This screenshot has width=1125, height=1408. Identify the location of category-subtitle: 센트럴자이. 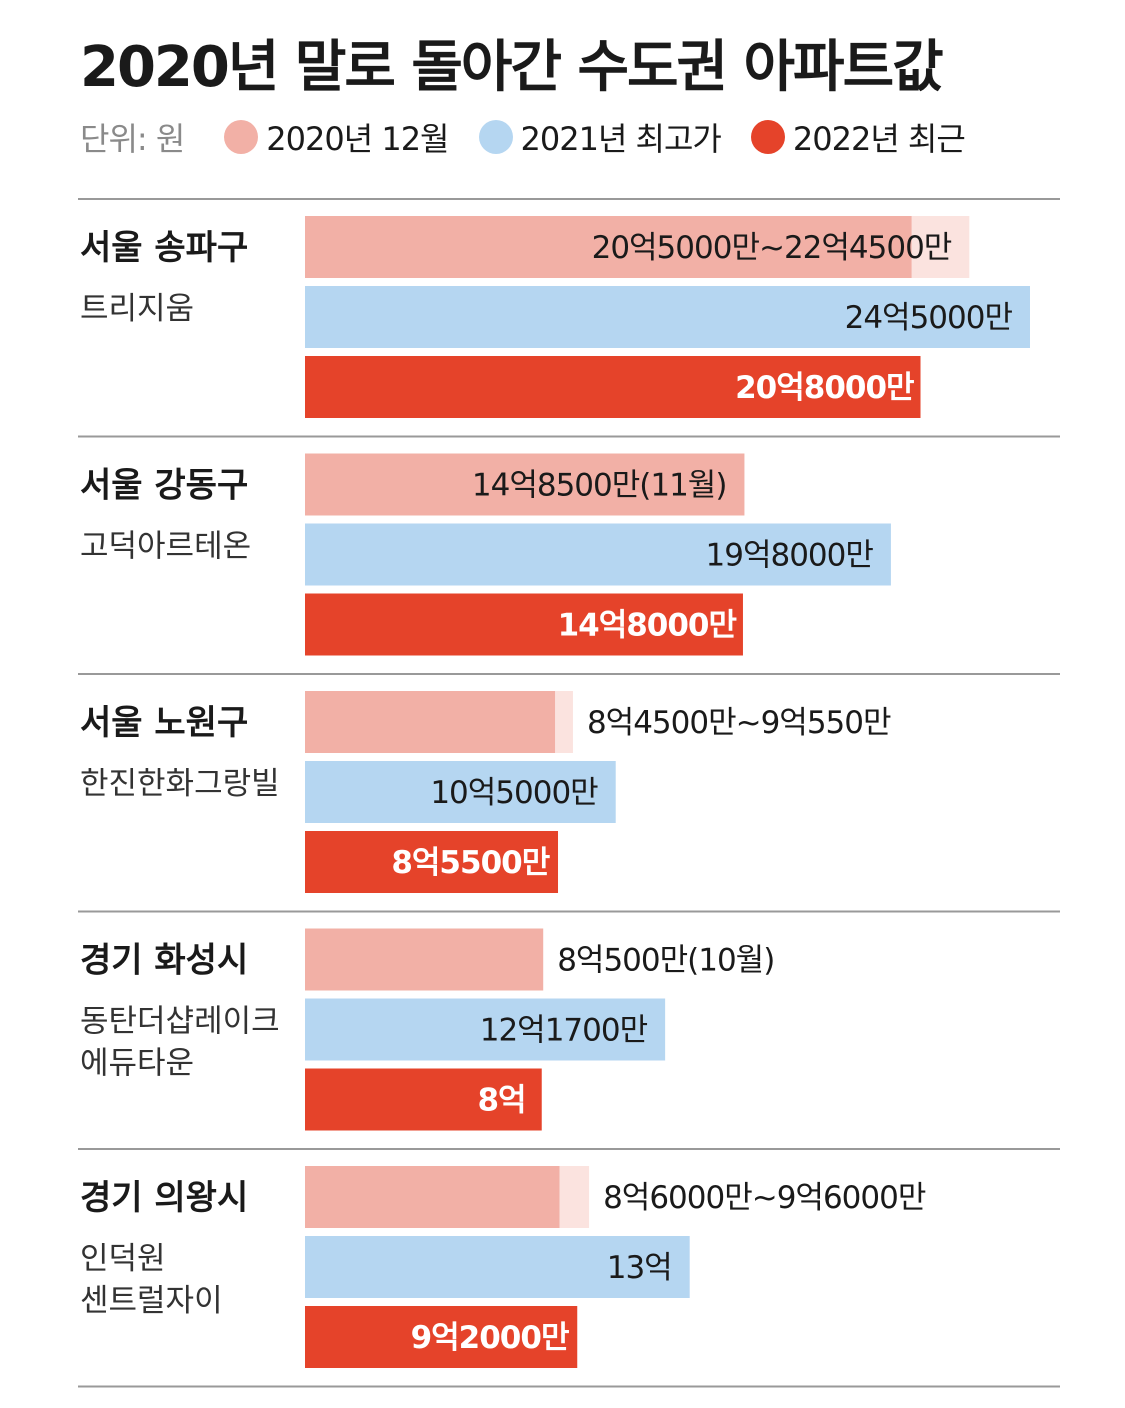
(151, 1301).